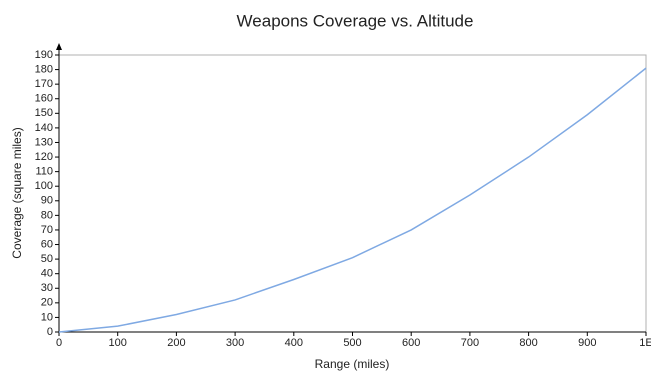 This screenshot has height=371, width=651. What do you see at coordinates (44, 157) in the screenshot?
I see `y-tick-label: 120` at bounding box center [44, 157].